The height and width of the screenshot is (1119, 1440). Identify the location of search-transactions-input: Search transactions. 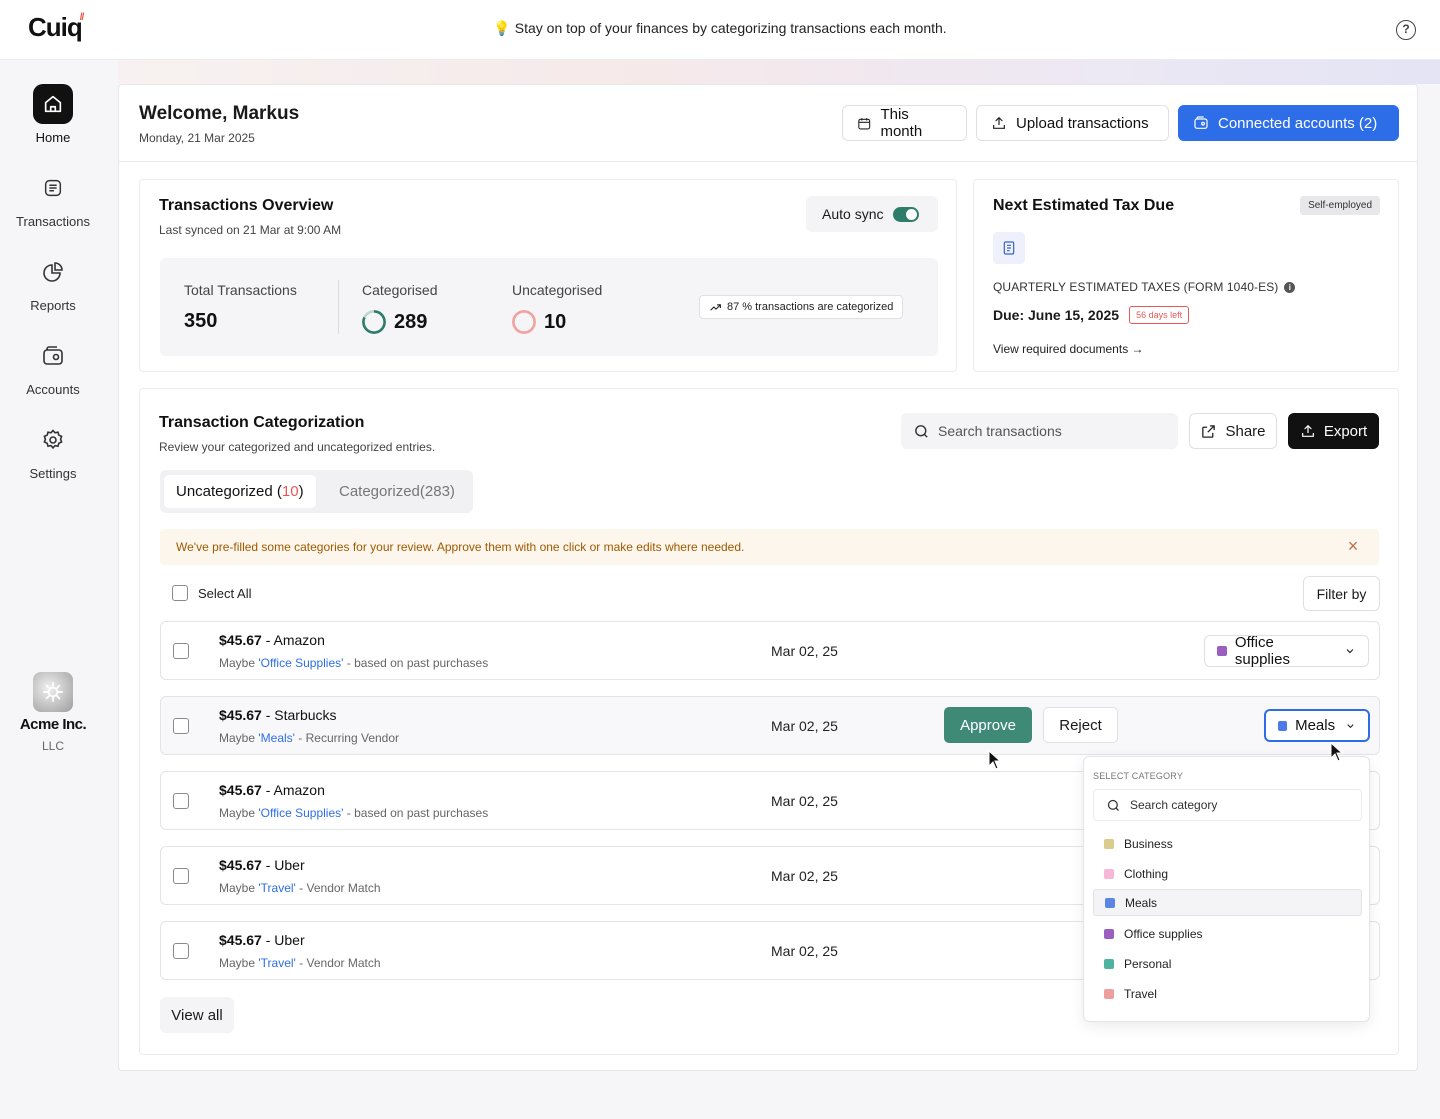
(1039, 431).